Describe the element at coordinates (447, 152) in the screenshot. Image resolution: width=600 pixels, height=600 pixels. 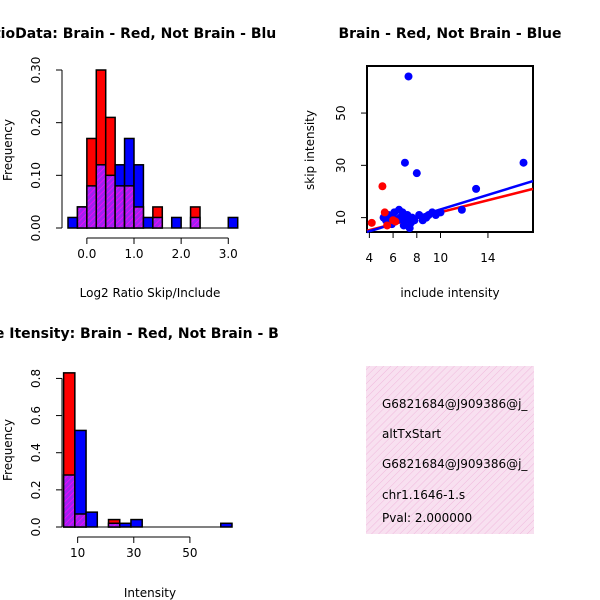
I see `intensity-scatter-points` at that location.